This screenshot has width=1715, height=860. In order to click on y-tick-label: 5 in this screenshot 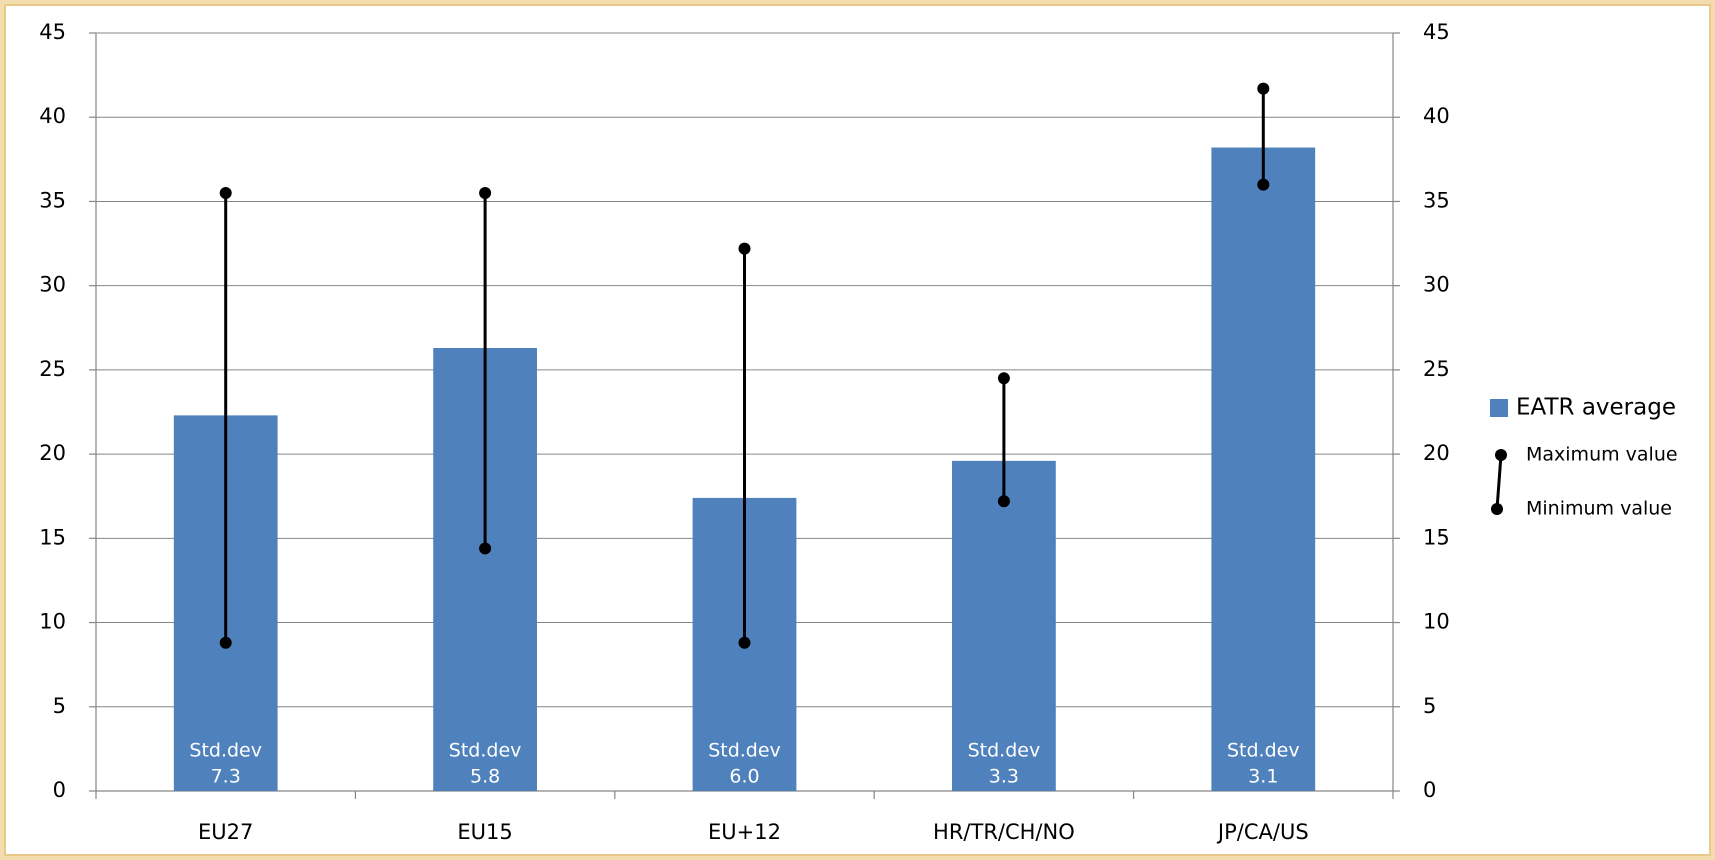, I will do `click(59, 706)`.